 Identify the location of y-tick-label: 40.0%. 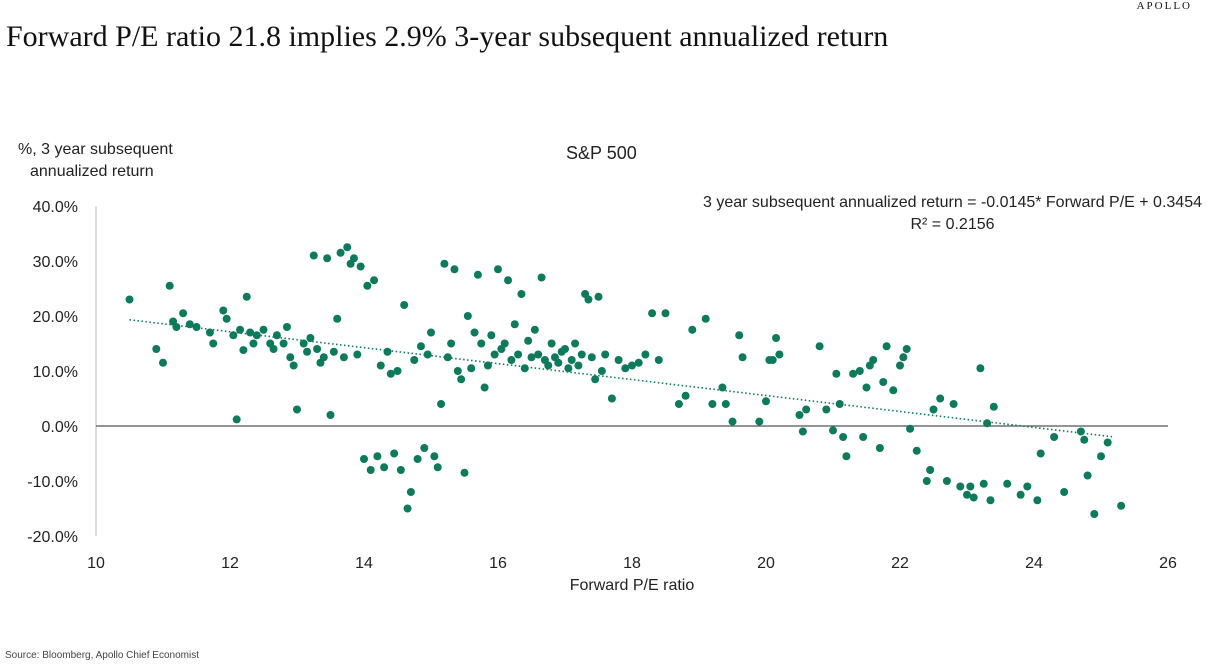
(55, 207).